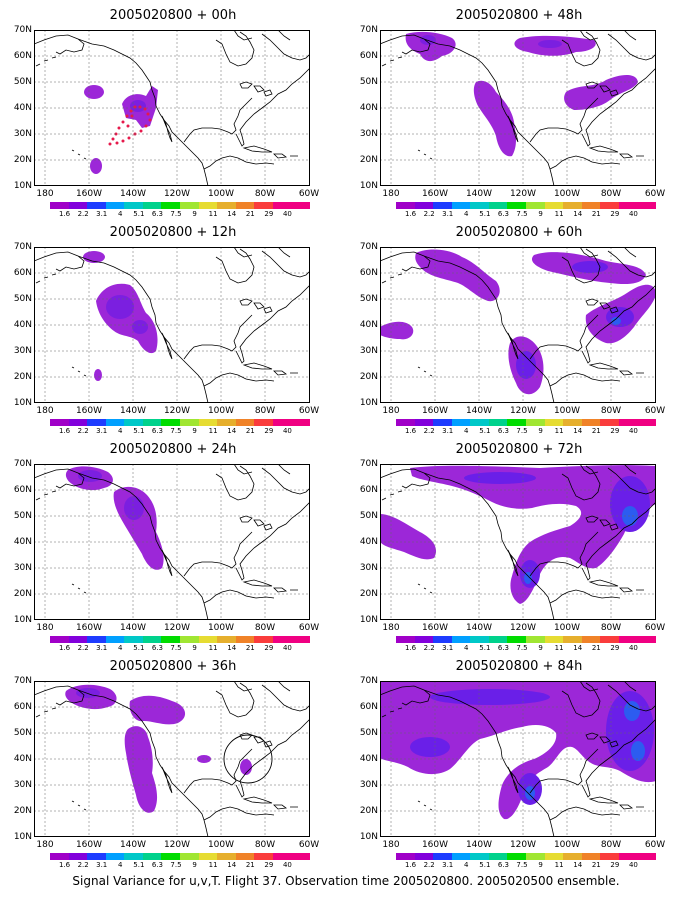 The width and height of the screenshot is (692, 900). What do you see at coordinates (567, 628) in the screenshot?
I see `x-tick-label: 100W` at bounding box center [567, 628].